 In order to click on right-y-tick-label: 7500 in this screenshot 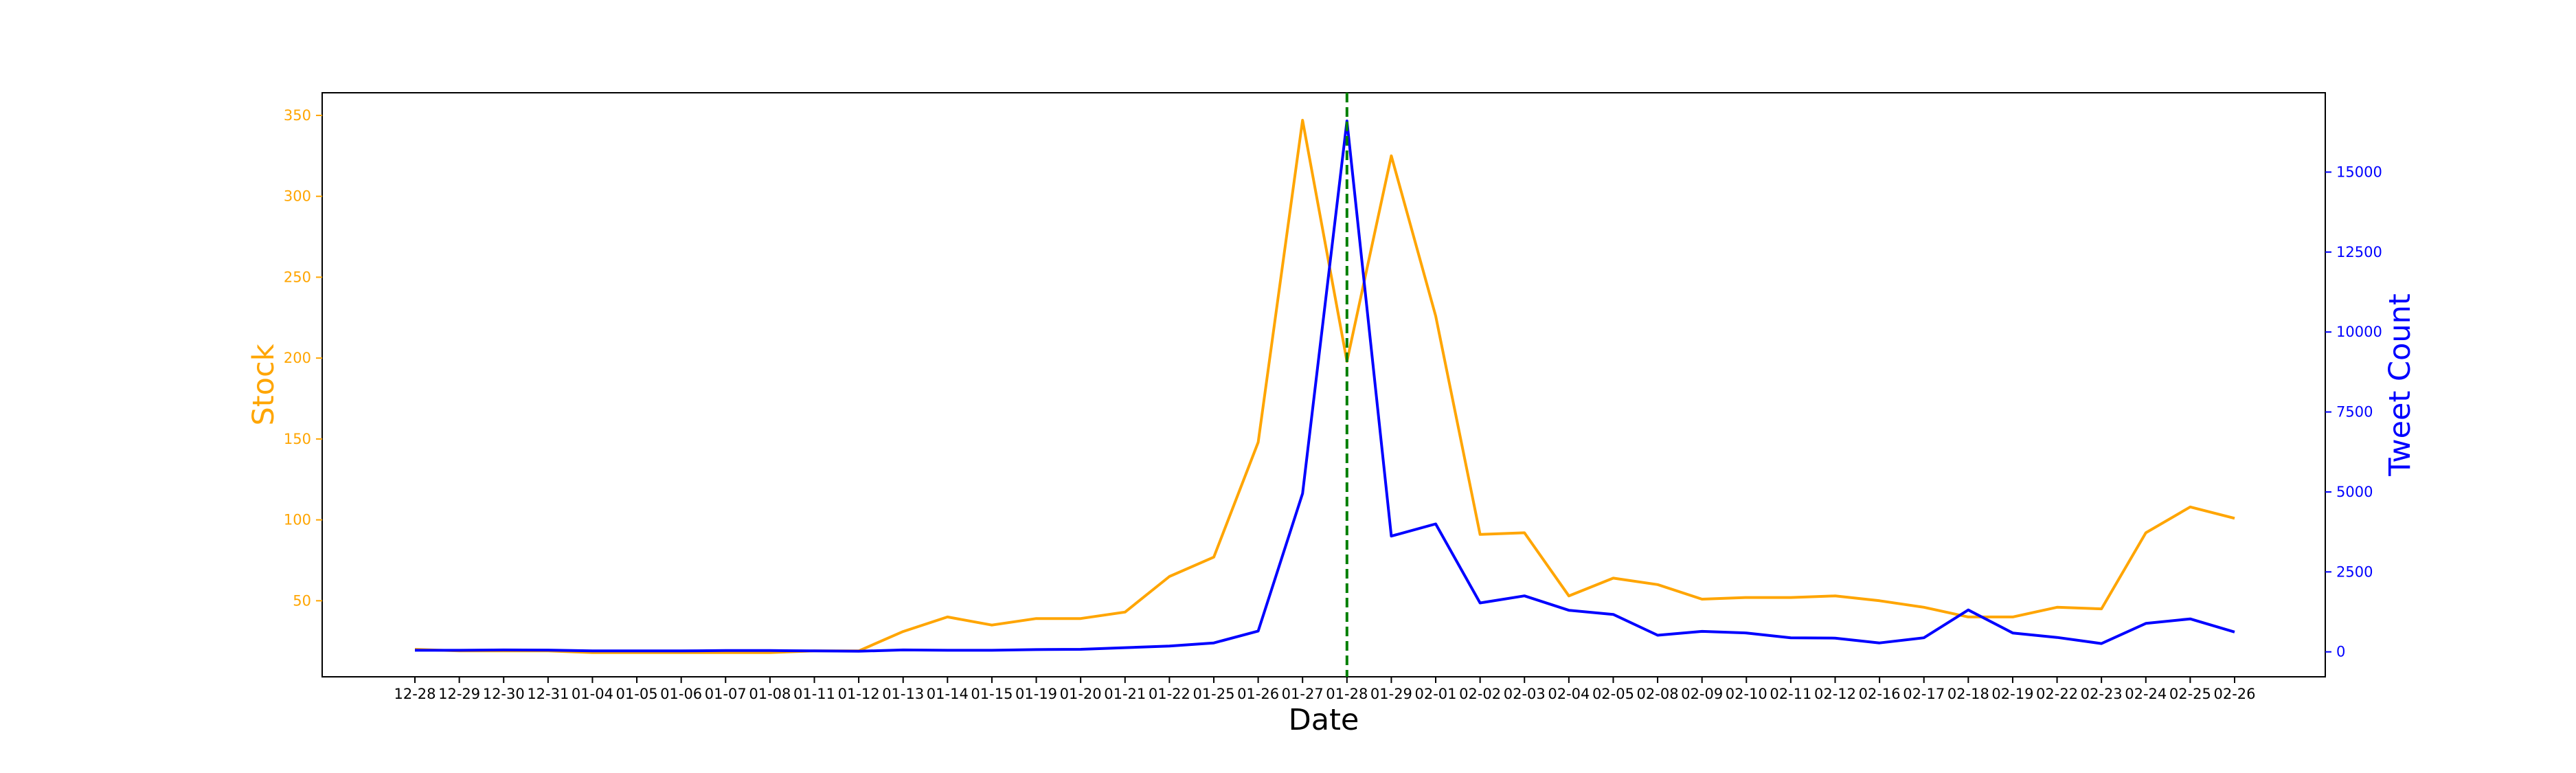, I will do `click(2354, 412)`.